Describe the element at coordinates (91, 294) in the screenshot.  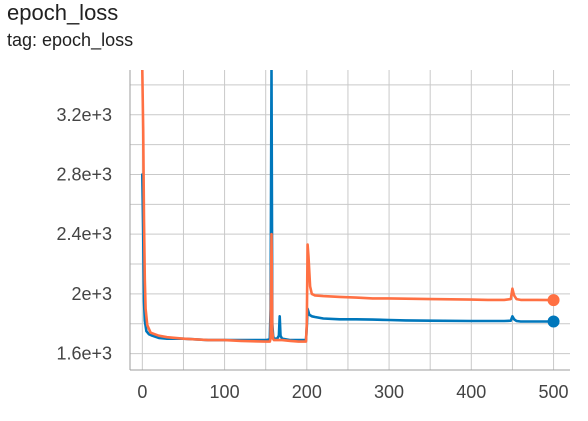
I see `y-tick-label: 2e+3` at that location.